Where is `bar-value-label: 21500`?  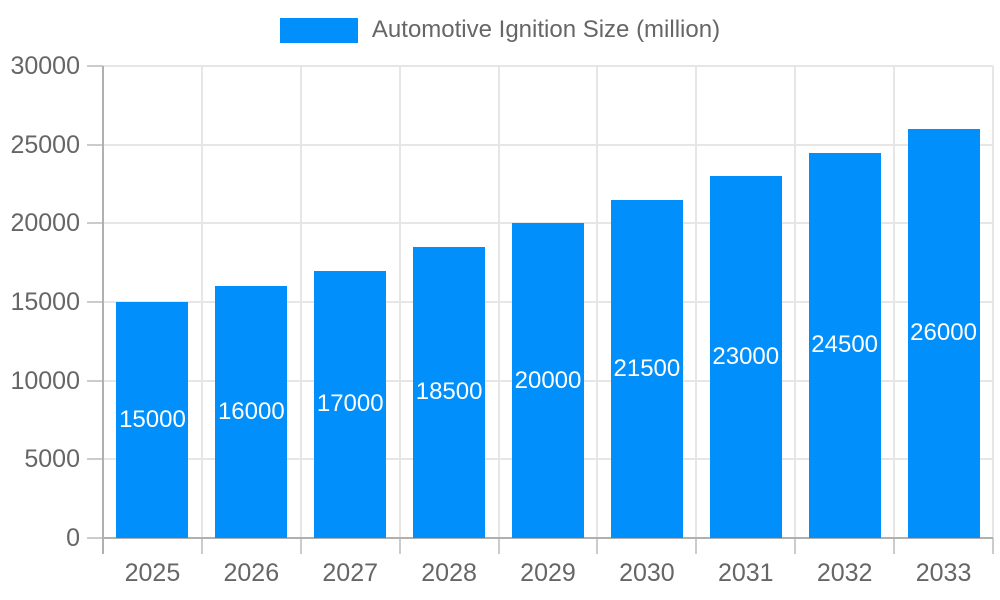 bar-value-label: 21500 is located at coordinates (647, 368).